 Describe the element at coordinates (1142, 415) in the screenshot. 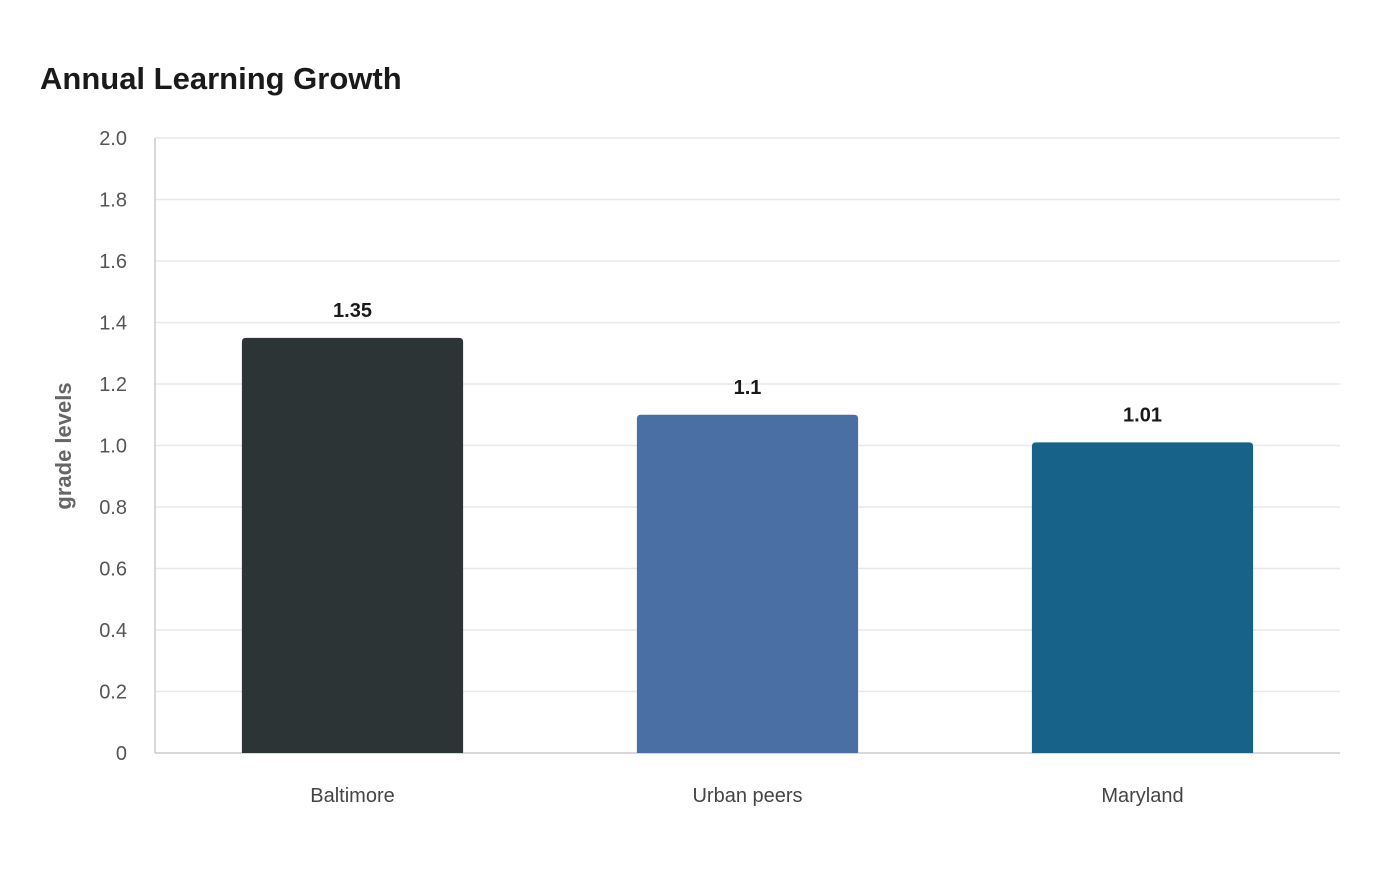

I see `data-label: 1.01` at that location.